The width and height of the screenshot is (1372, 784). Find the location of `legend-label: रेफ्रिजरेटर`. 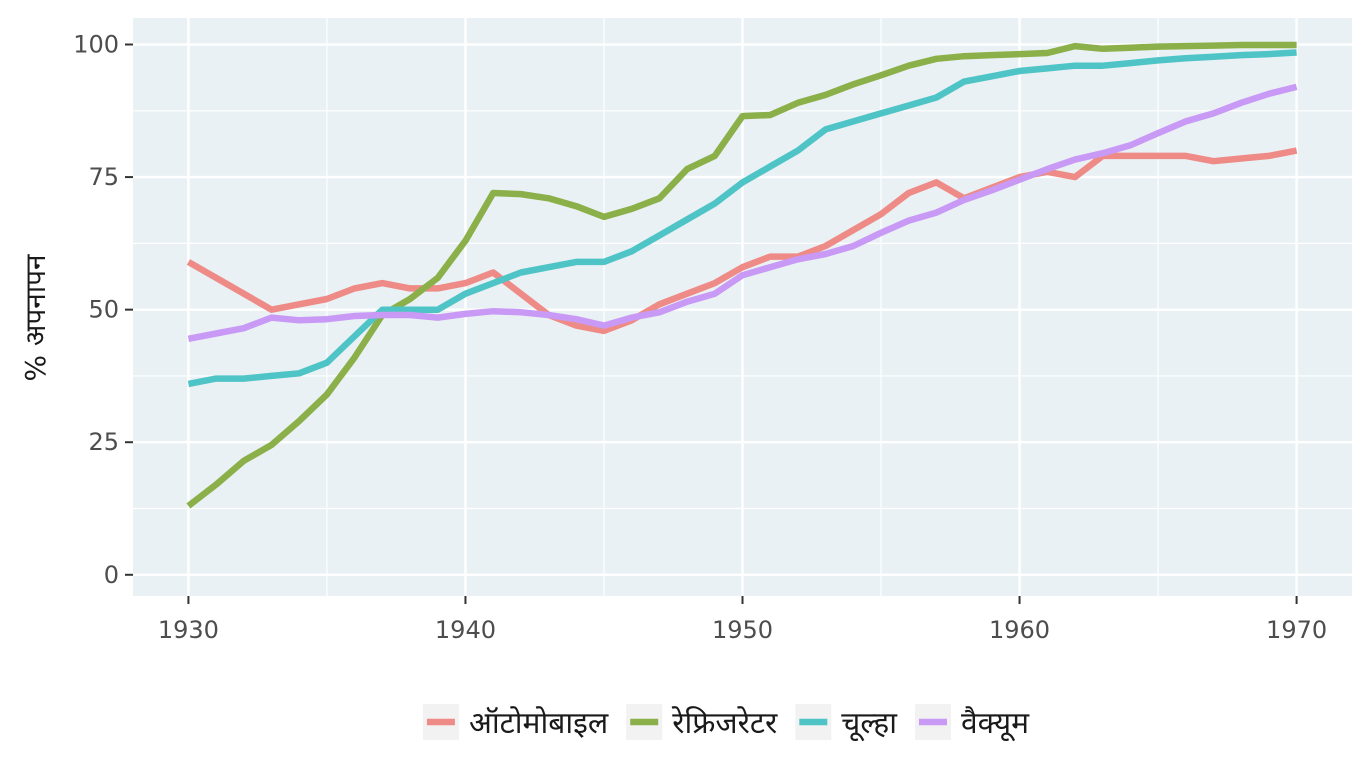

legend-label: रेफ्रिजरेटर is located at coordinates (724, 723).